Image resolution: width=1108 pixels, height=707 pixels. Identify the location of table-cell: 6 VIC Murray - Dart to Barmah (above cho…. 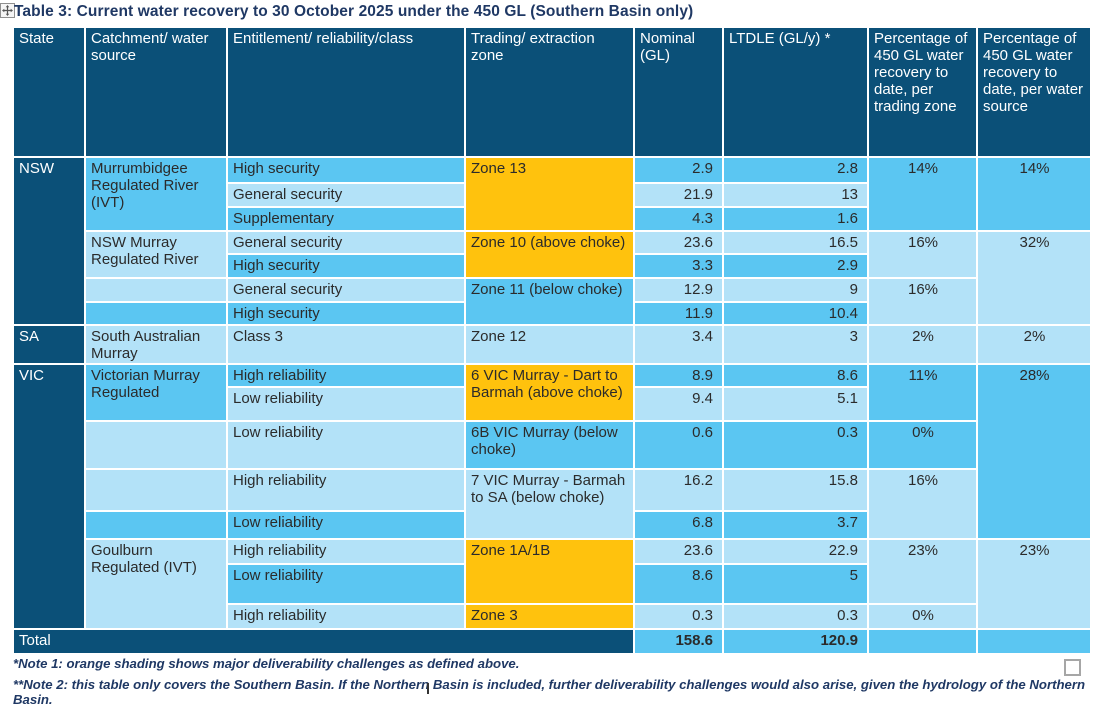
(549, 392).